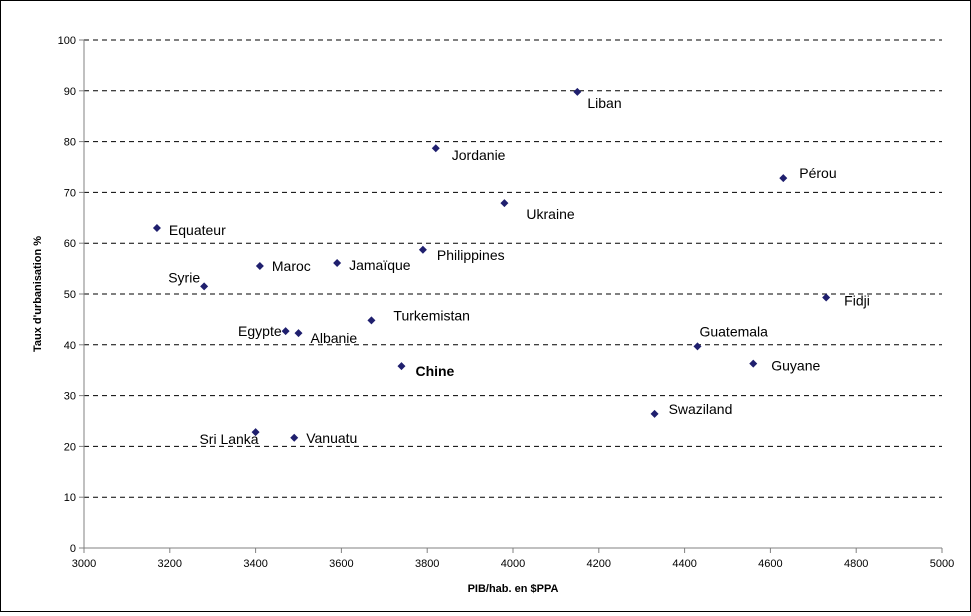  Describe the element at coordinates (857, 301) in the screenshot. I see `point-label: Fidji` at that location.